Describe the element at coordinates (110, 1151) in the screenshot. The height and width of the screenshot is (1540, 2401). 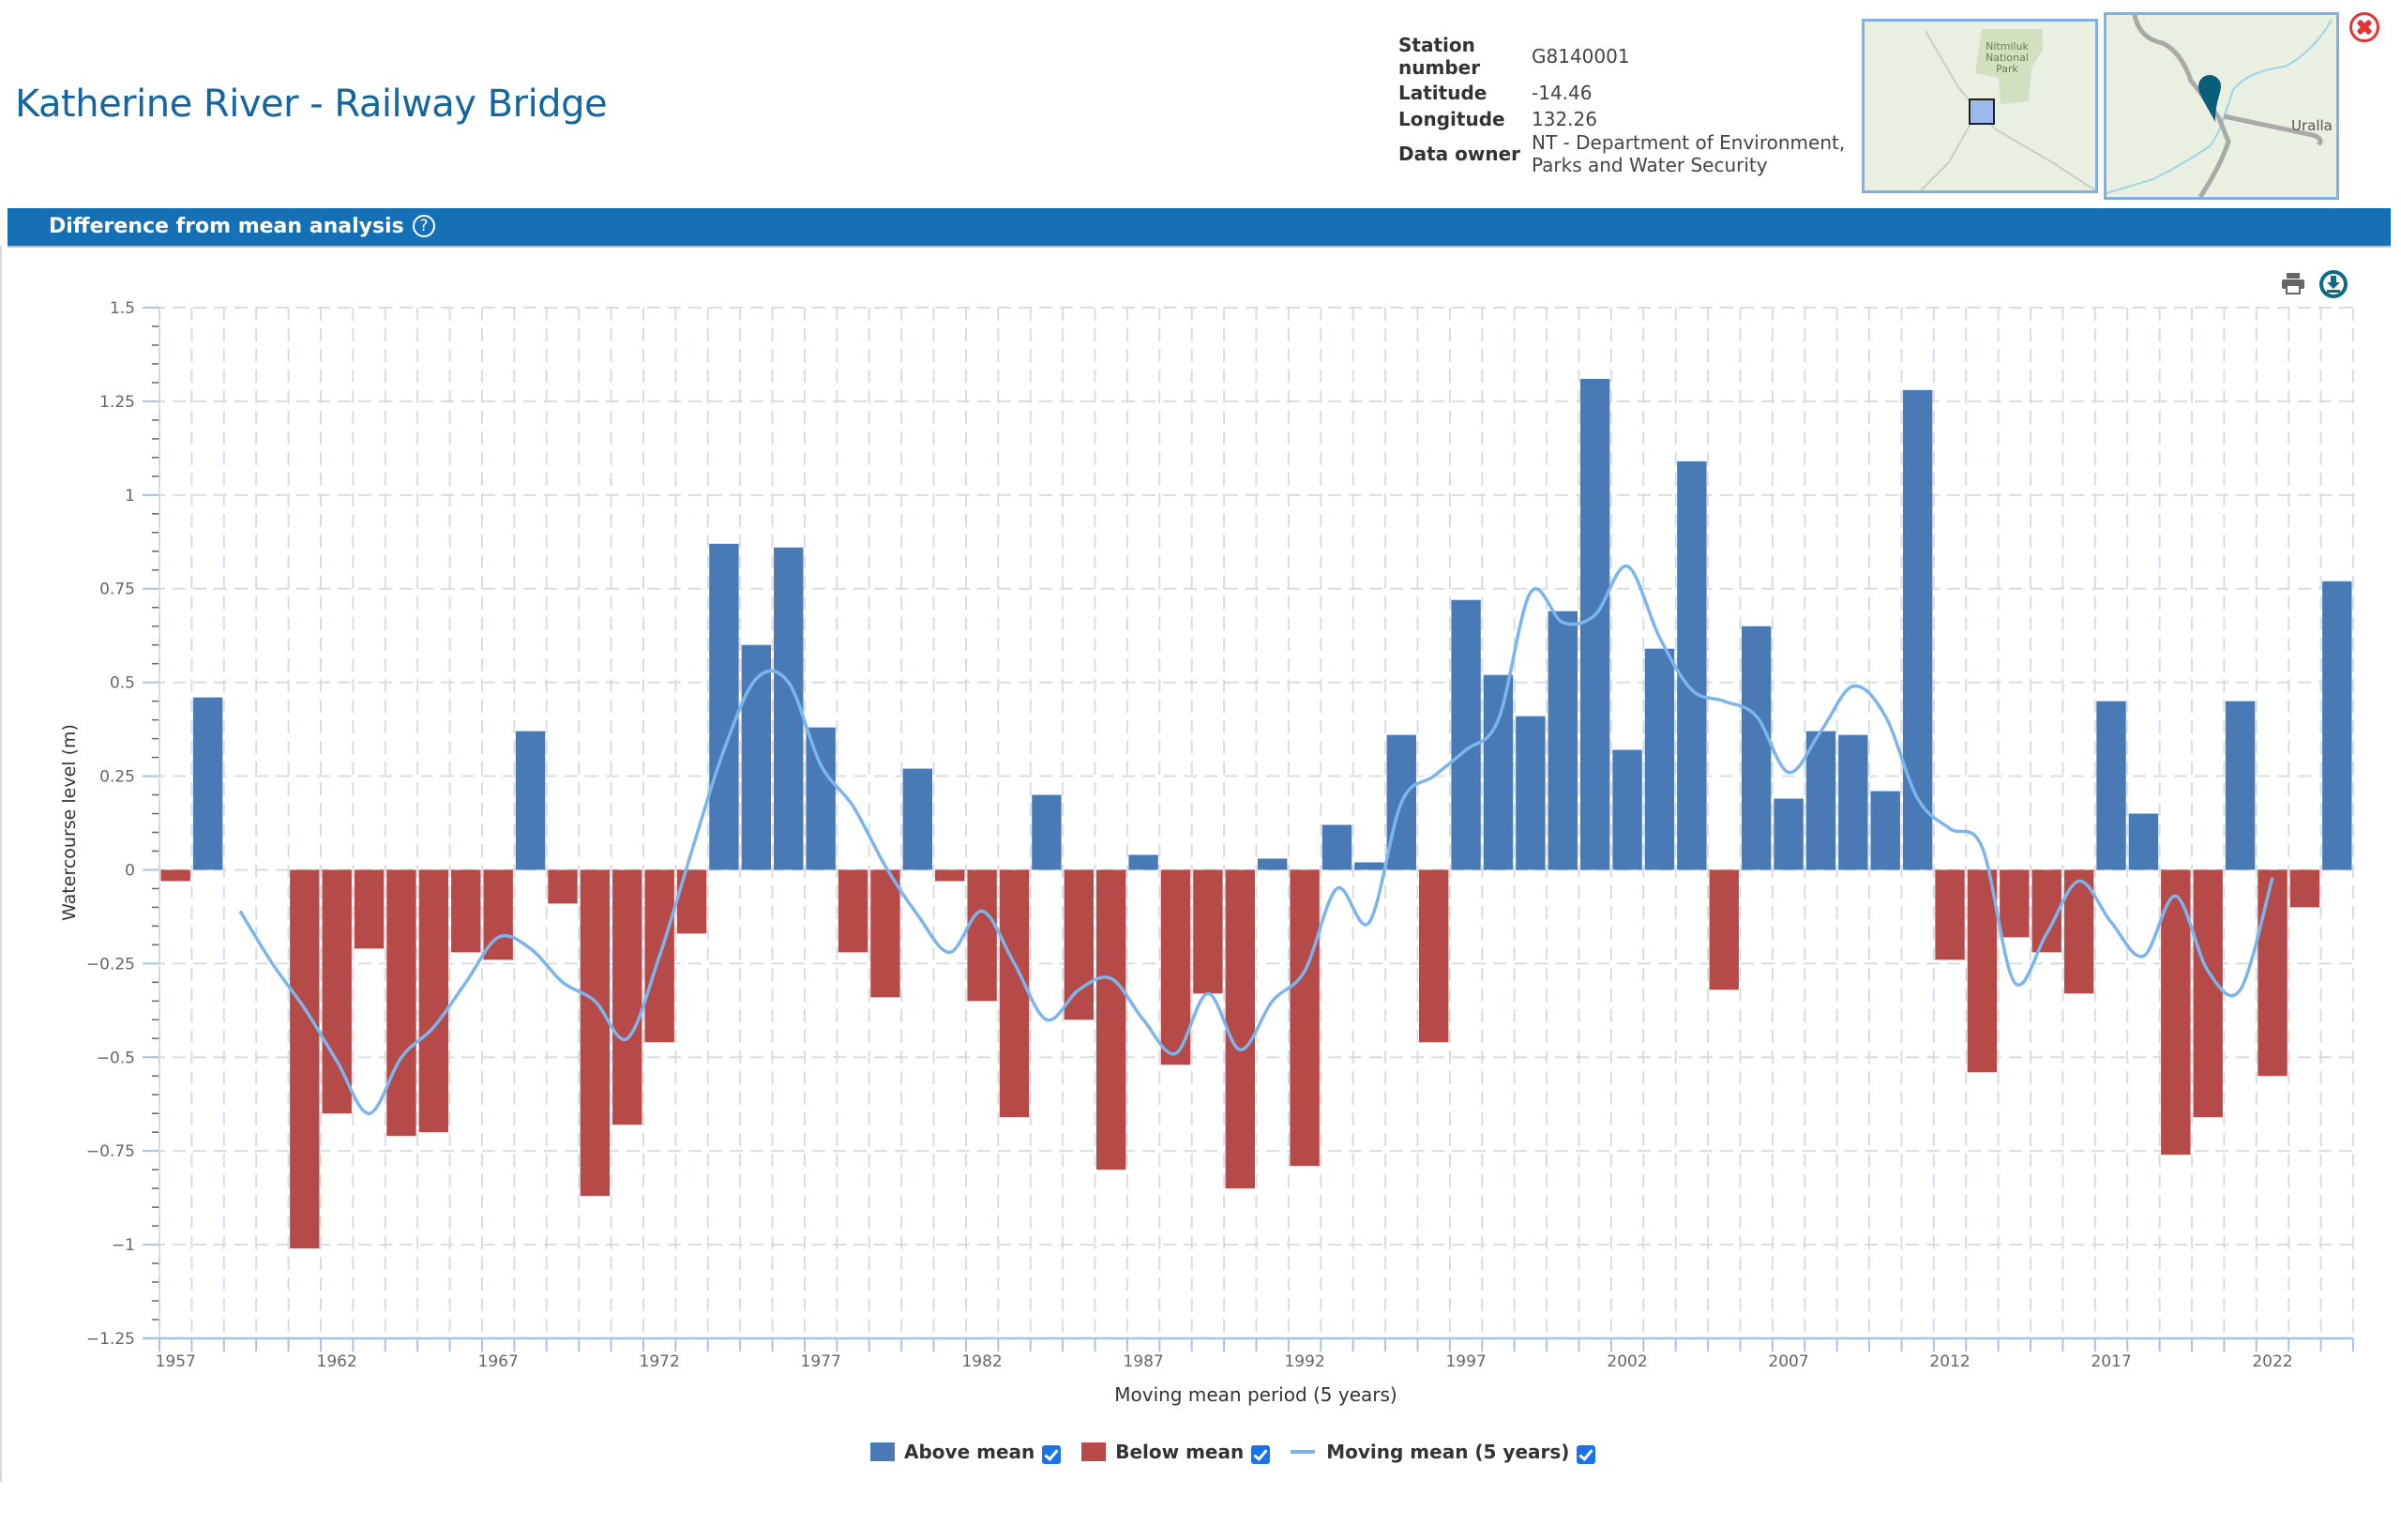
I see `y-tick-label: −0.75` at that location.